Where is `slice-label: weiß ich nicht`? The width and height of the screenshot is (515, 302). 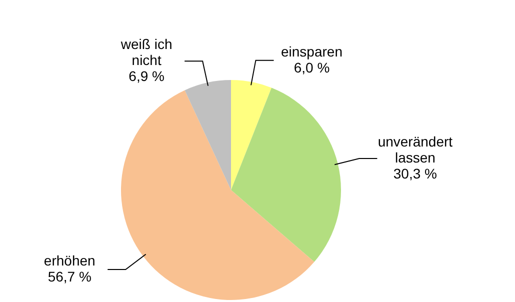
slice-label: weiß ich nicht is located at coordinates (146, 52).